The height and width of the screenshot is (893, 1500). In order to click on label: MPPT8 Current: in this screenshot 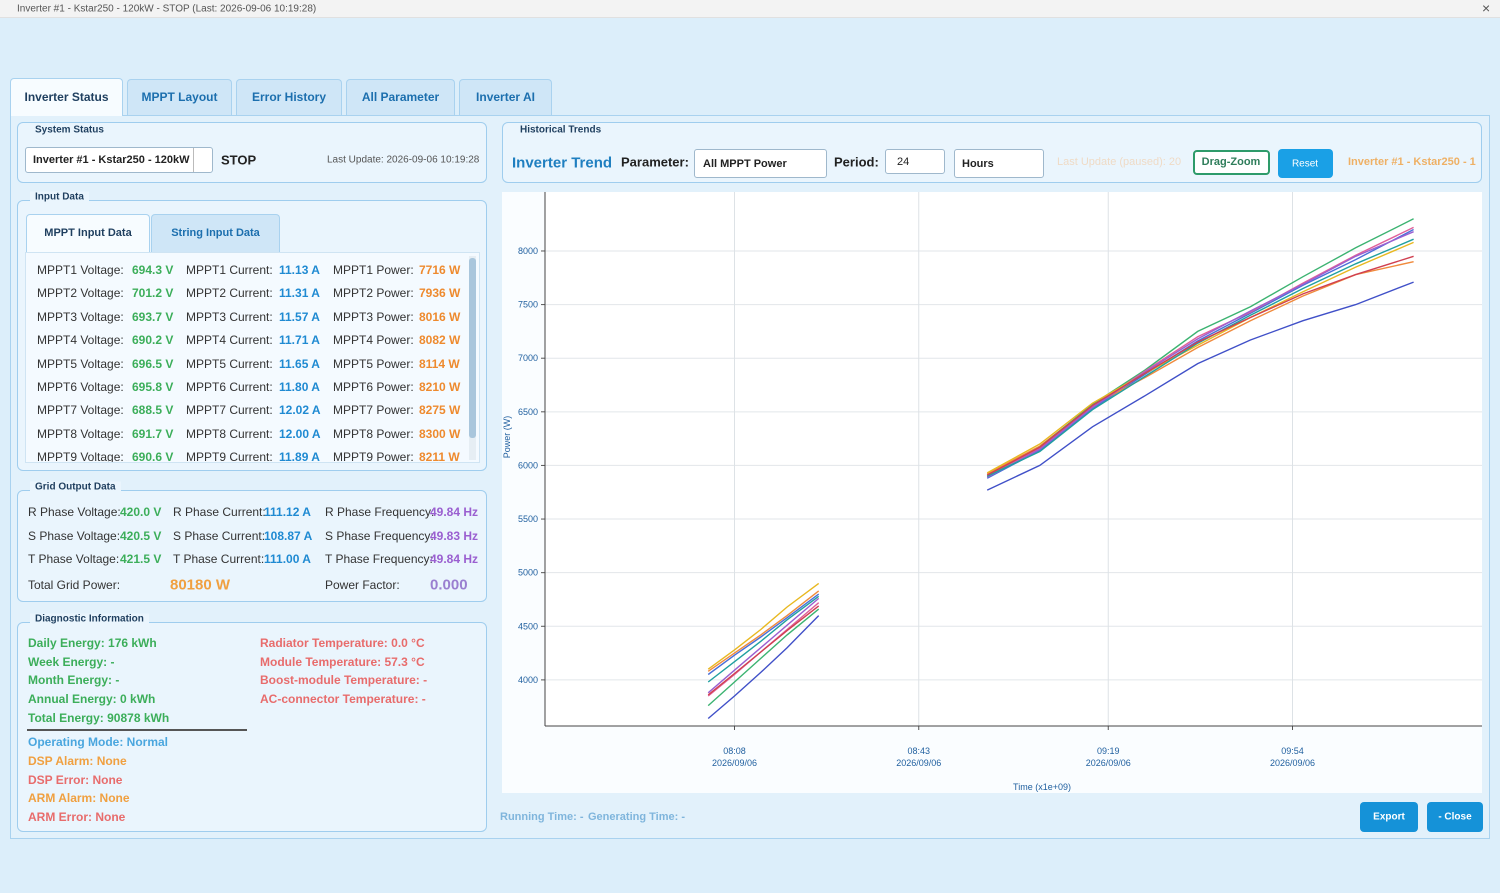, I will do `click(229, 433)`.